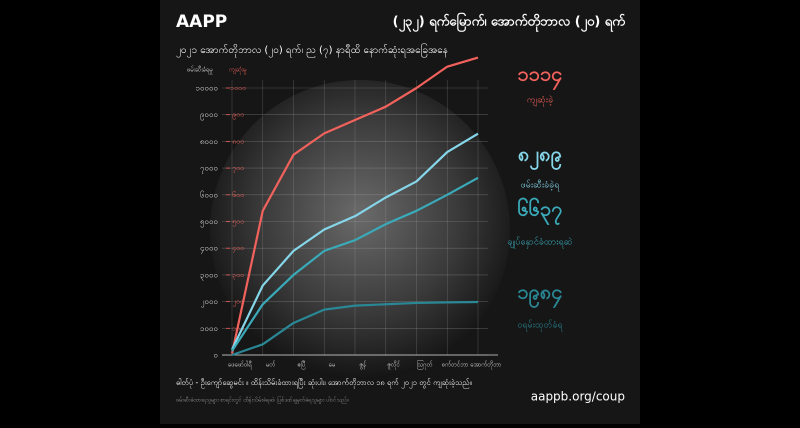  What do you see at coordinates (486, 365) in the screenshot?
I see `x-tick-label: အောက်တိုဘာ` at bounding box center [486, 365].